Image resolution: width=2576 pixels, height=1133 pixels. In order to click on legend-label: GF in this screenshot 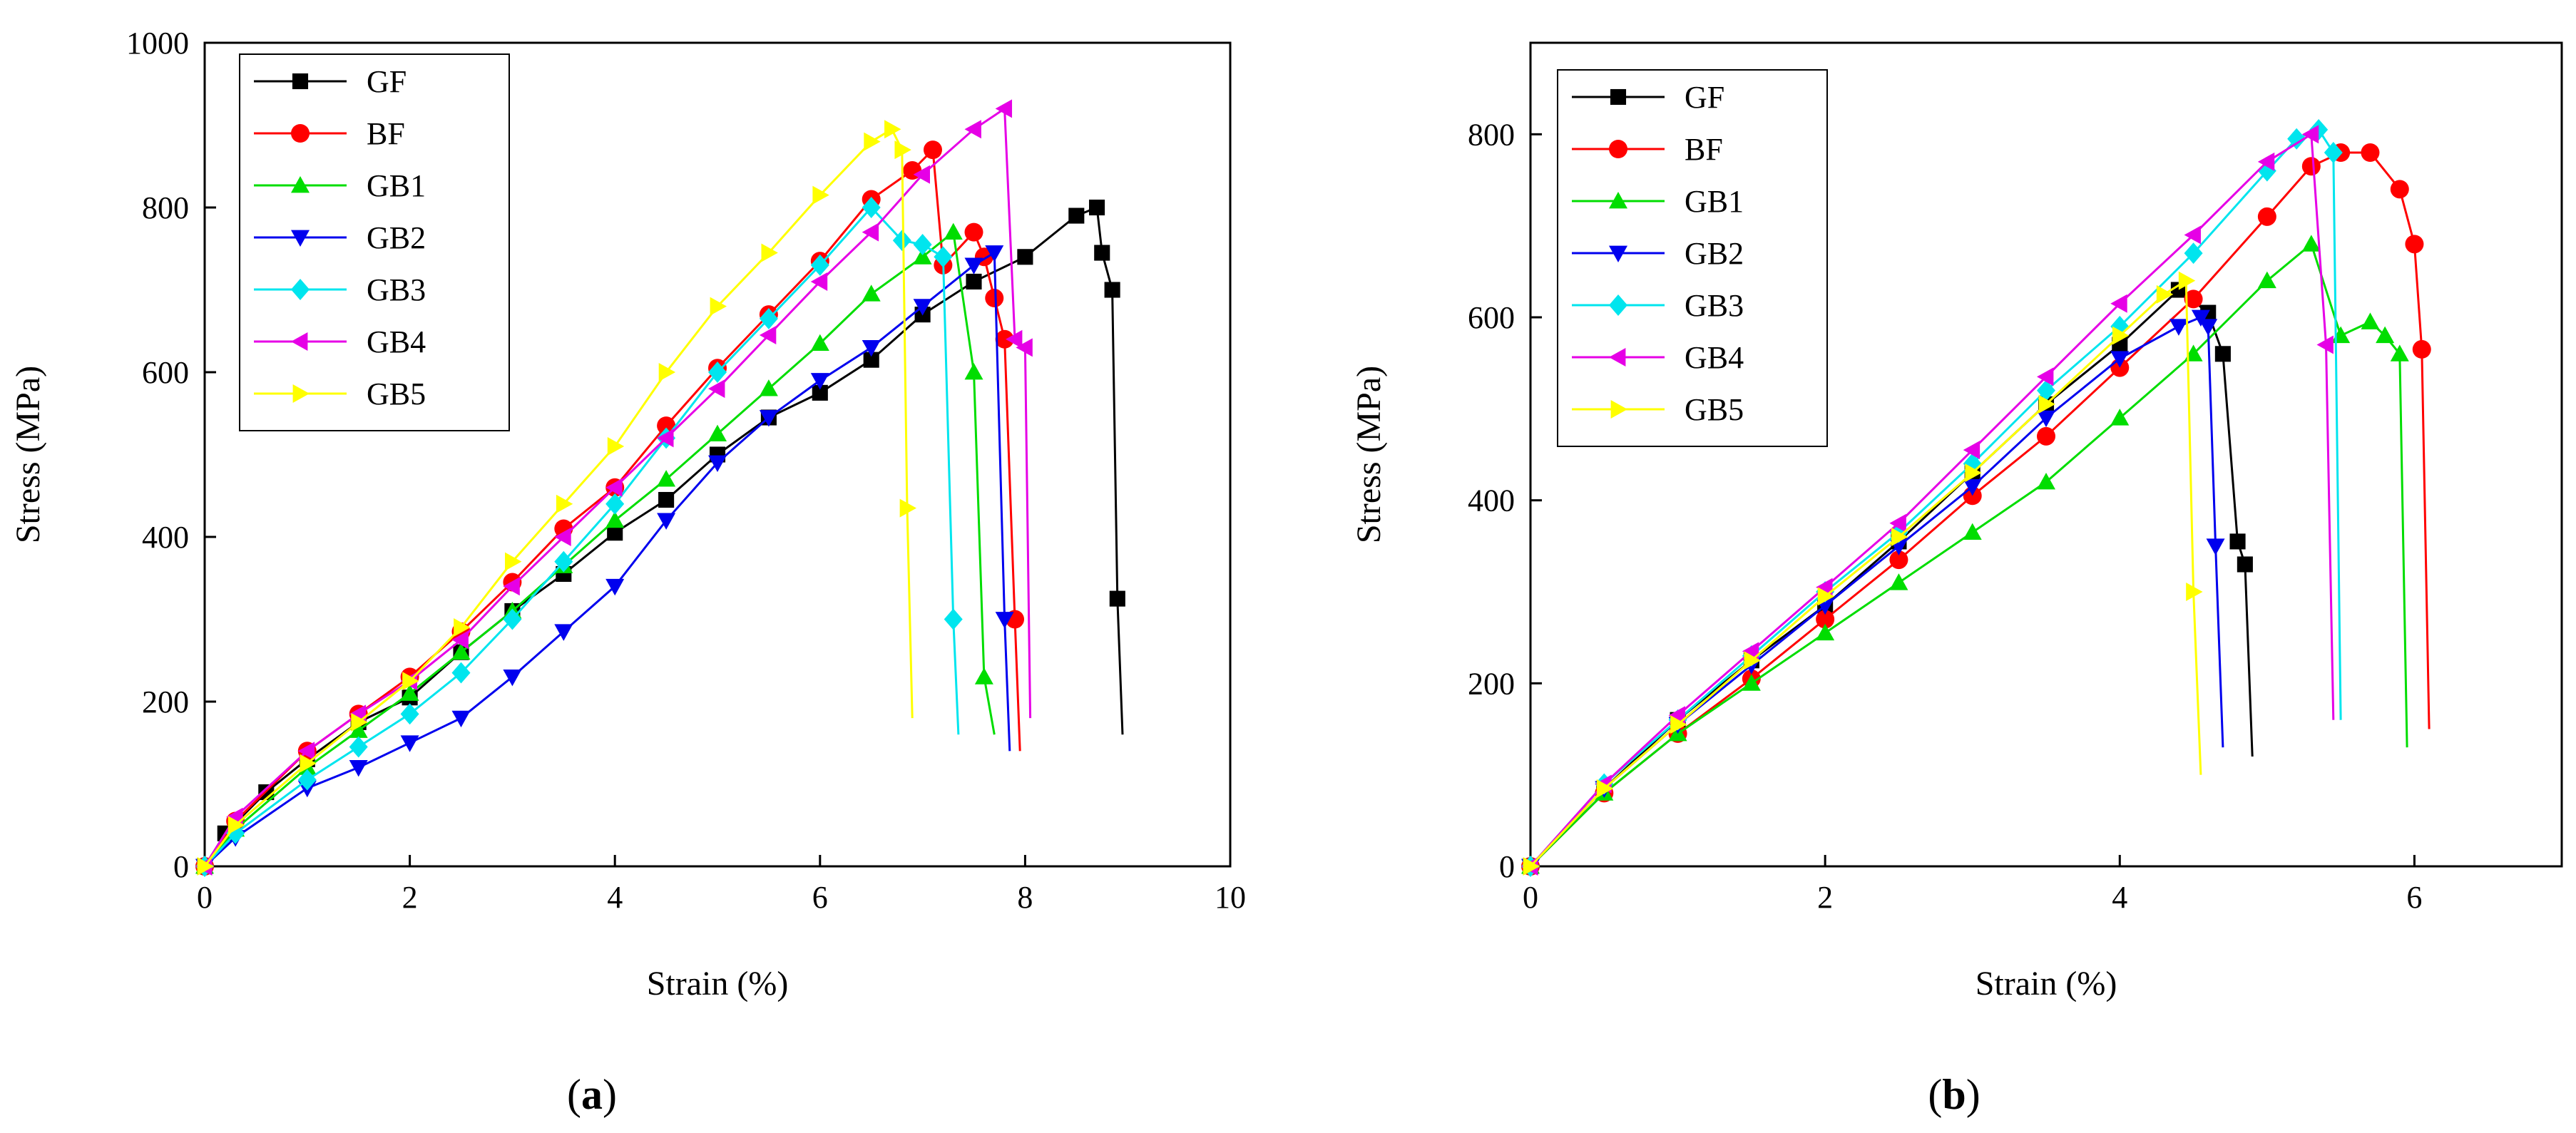, I will do `click(1704, 98)`.